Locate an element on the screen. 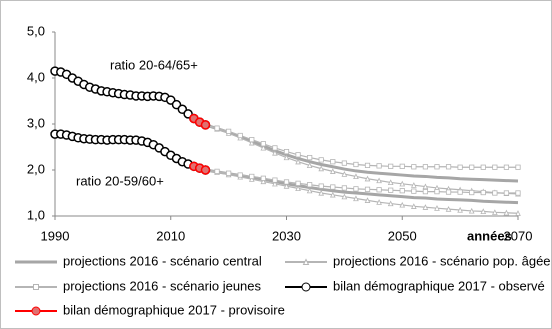 The image size is (552, 329). legend-label: bilan démographique 2017 - observé is located at coordinates (439, 285).